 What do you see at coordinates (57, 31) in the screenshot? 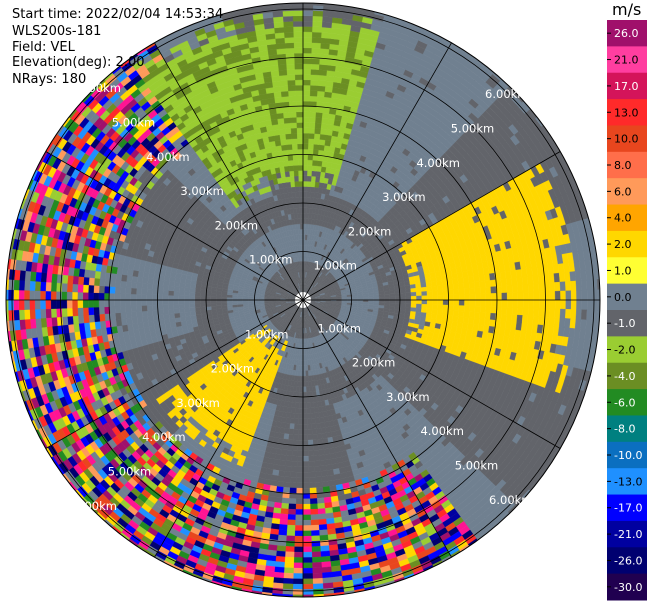
I see `instrument-label: WLS200s-181` at bounding box center [57, 31].